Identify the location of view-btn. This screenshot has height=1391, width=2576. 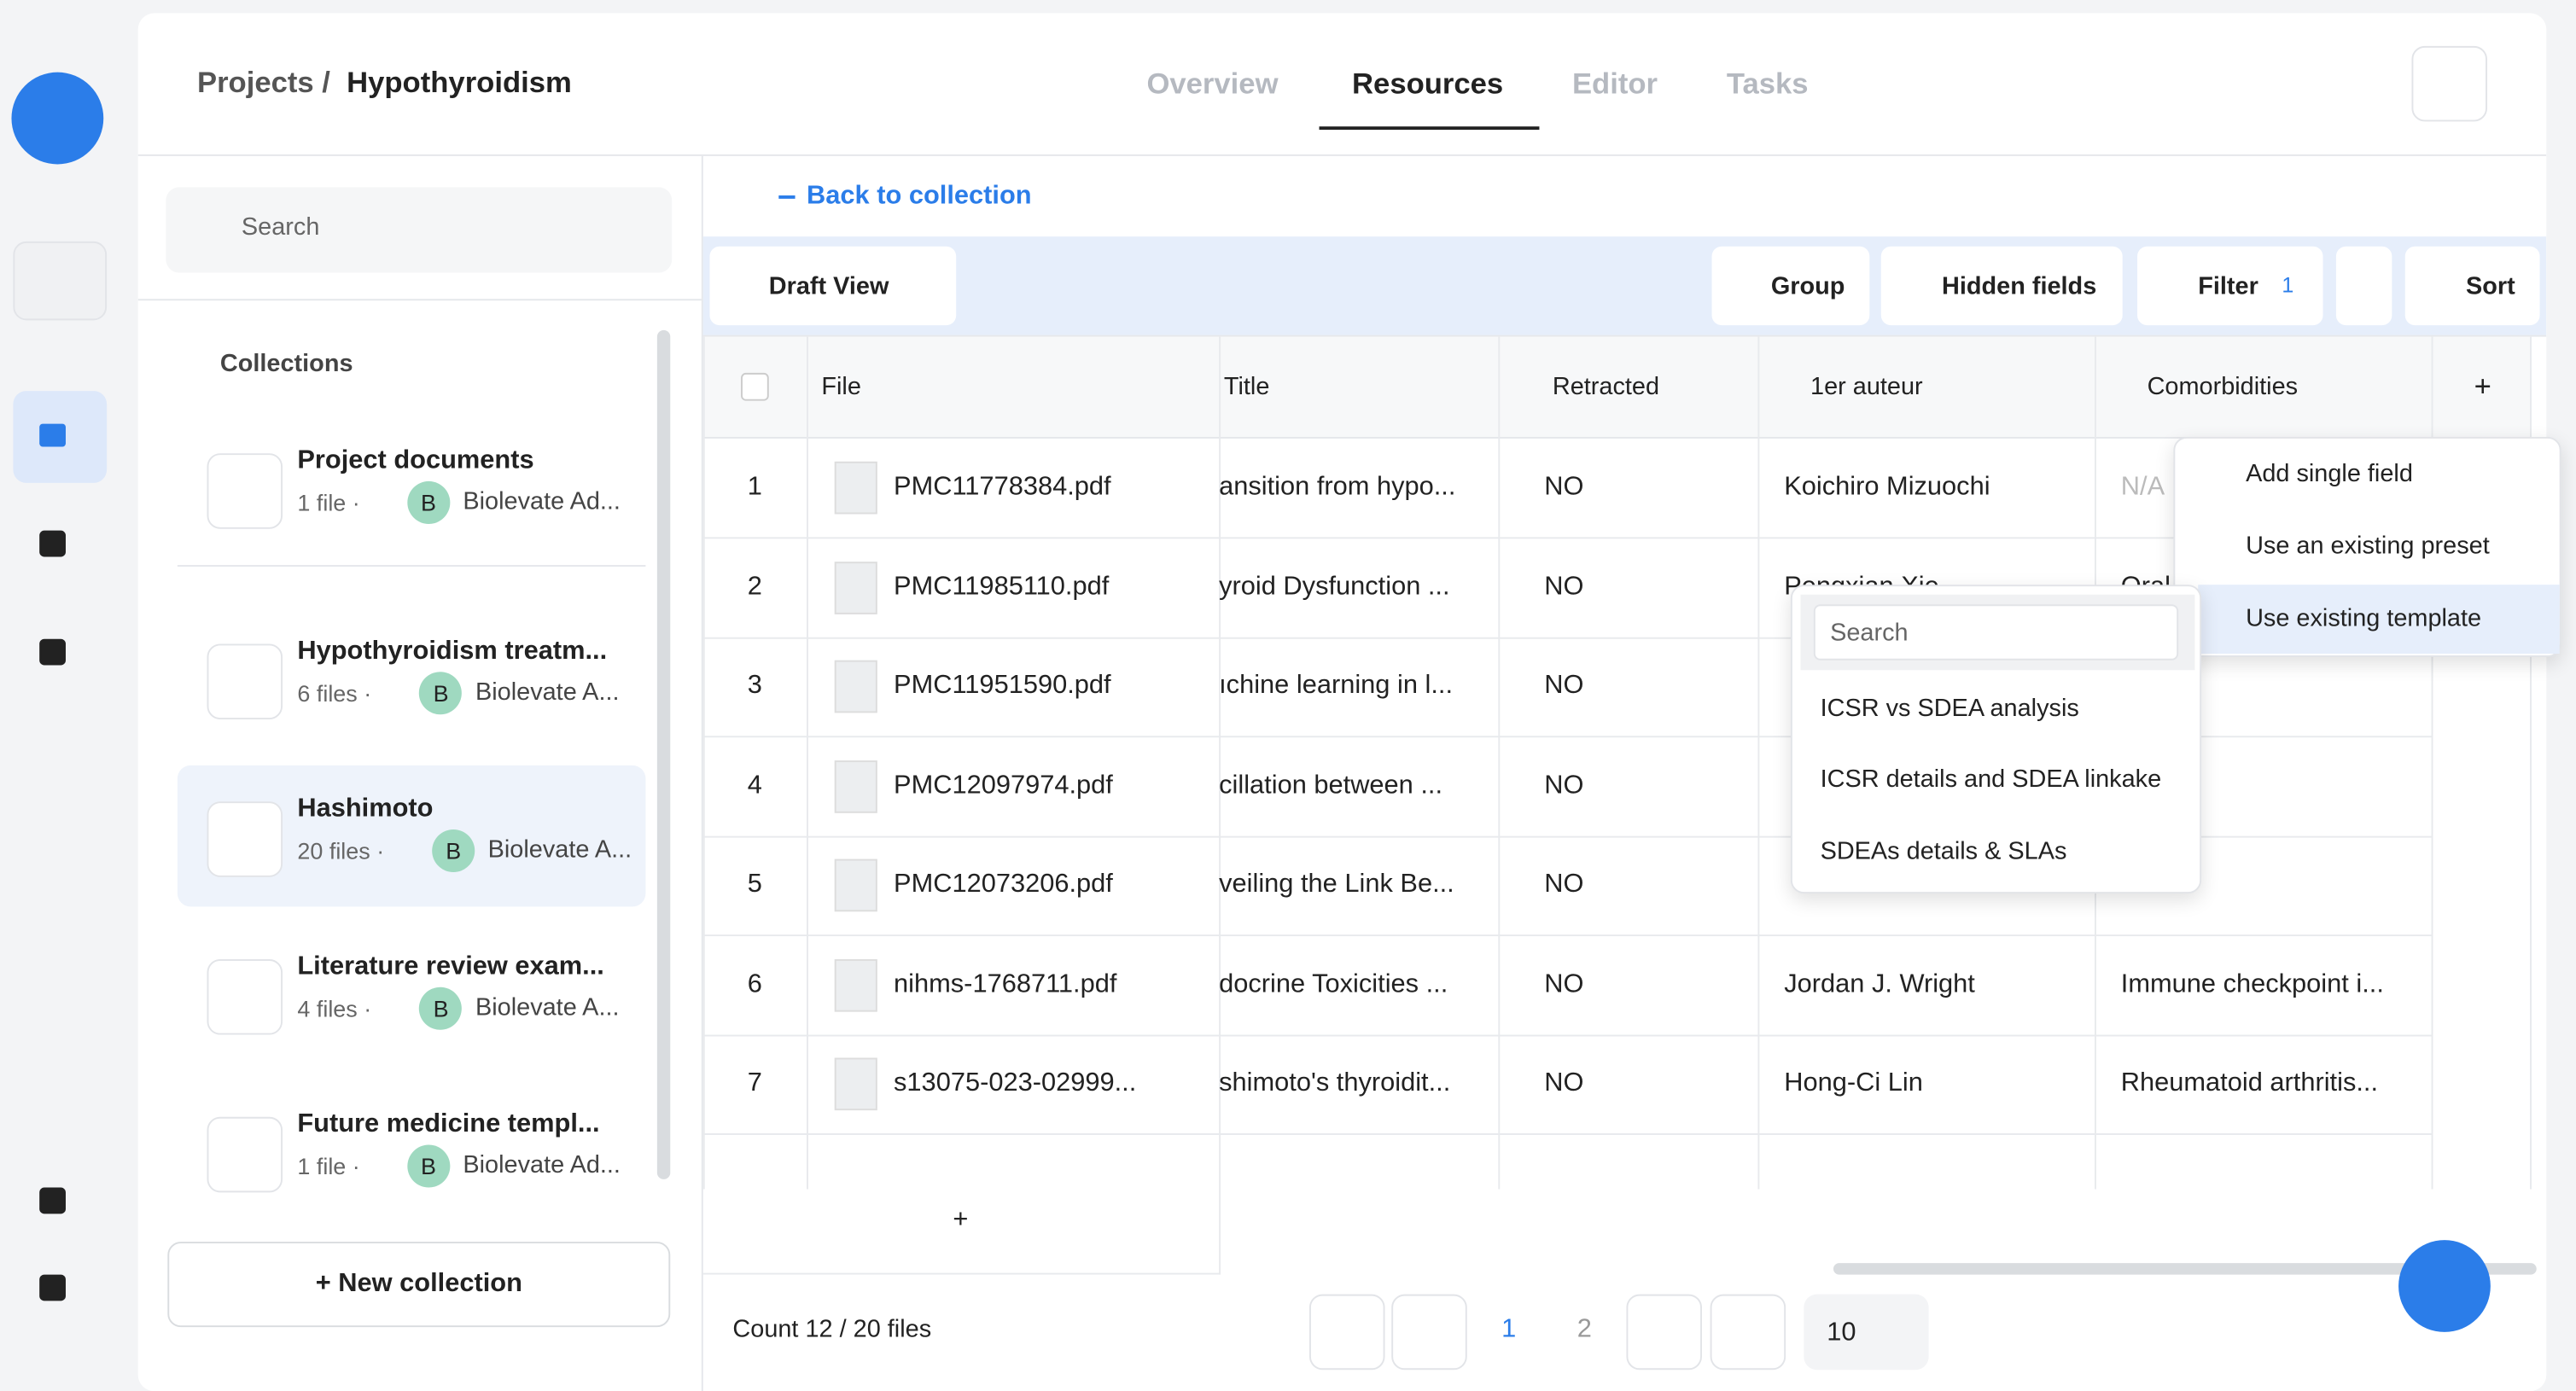
(833, 286).